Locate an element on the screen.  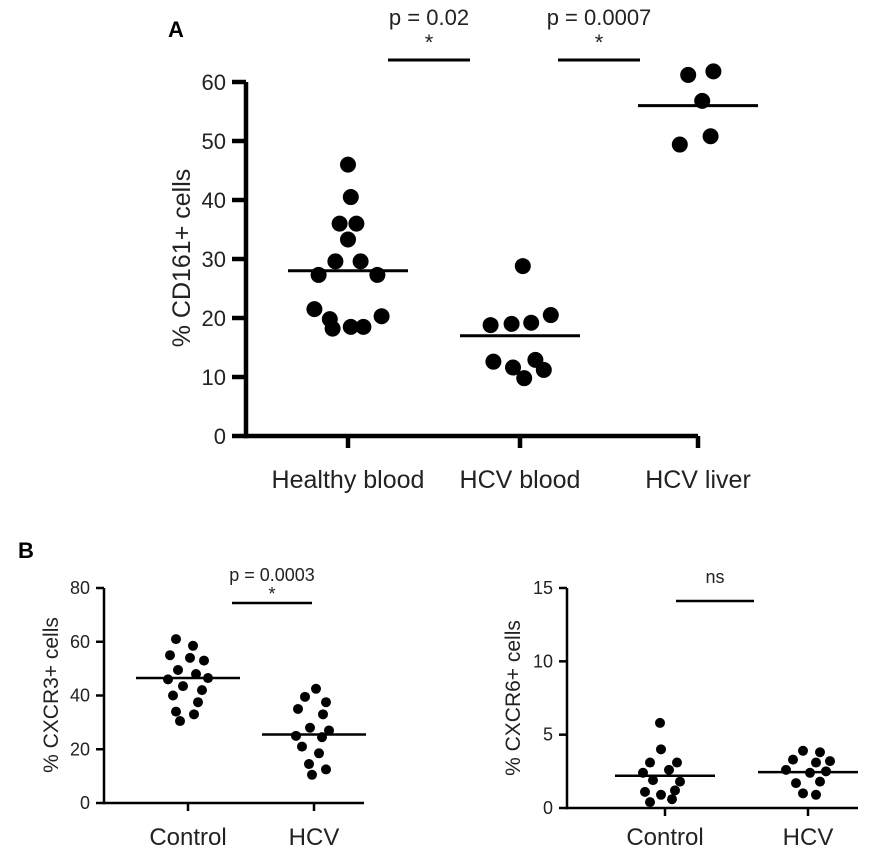
y-tick-label: 80 is located at coordinates (80, 588).